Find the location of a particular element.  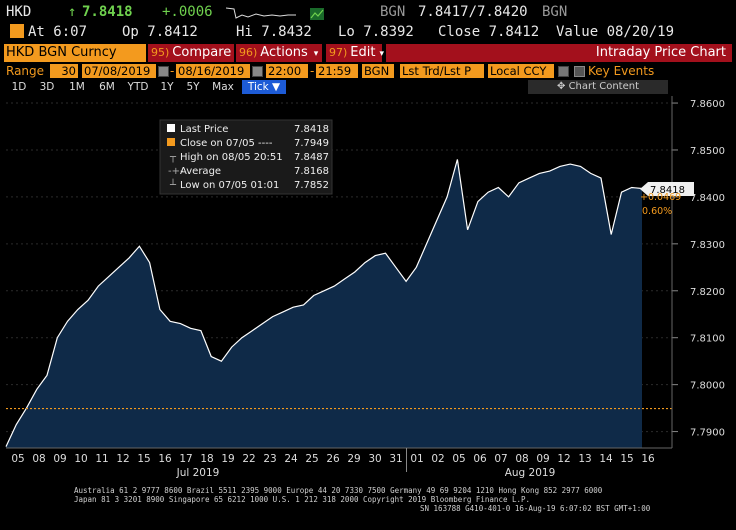

x-tick-label: 02 is located at coordinates (437, 459).